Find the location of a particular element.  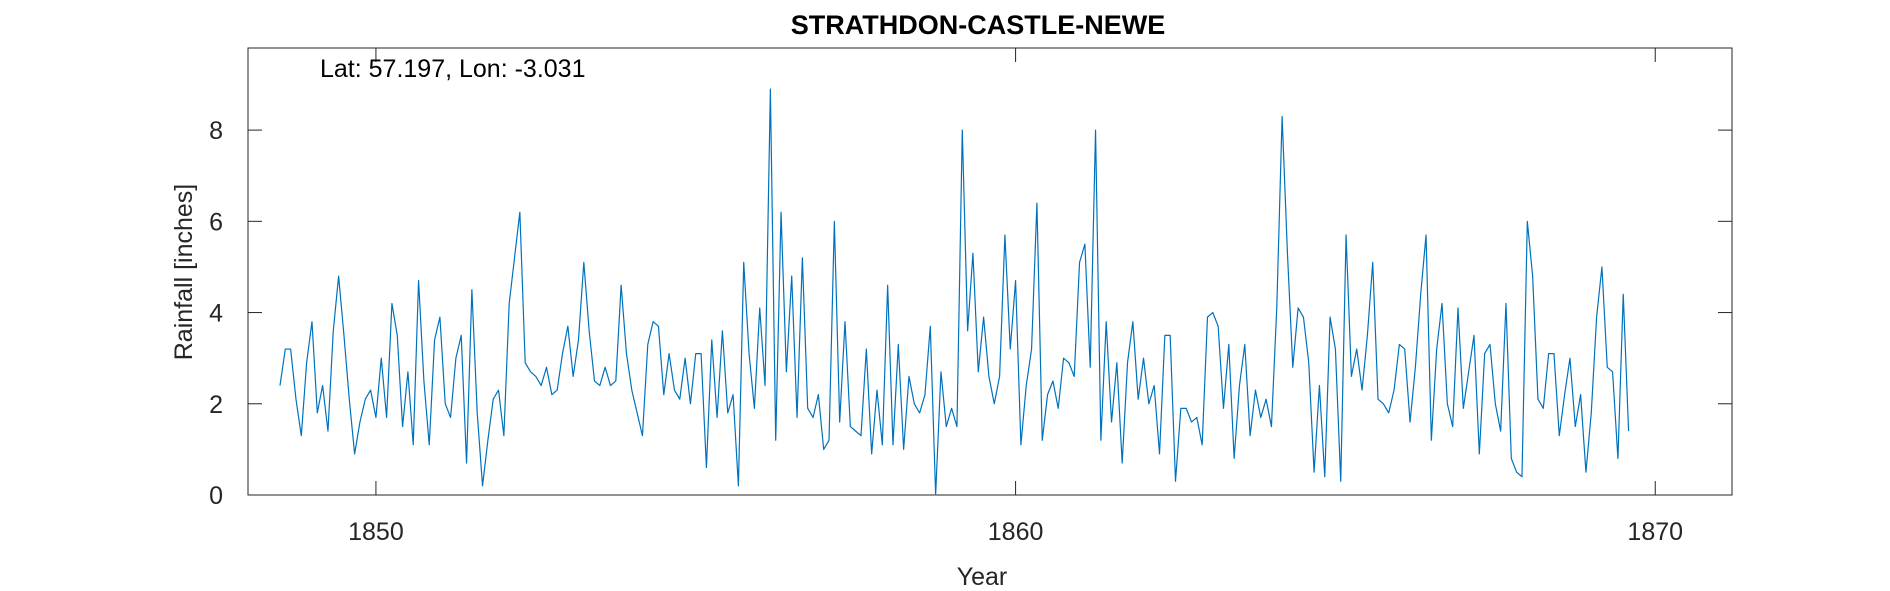

x-tick-label: 1860 is located at coordinates (1016, 532).